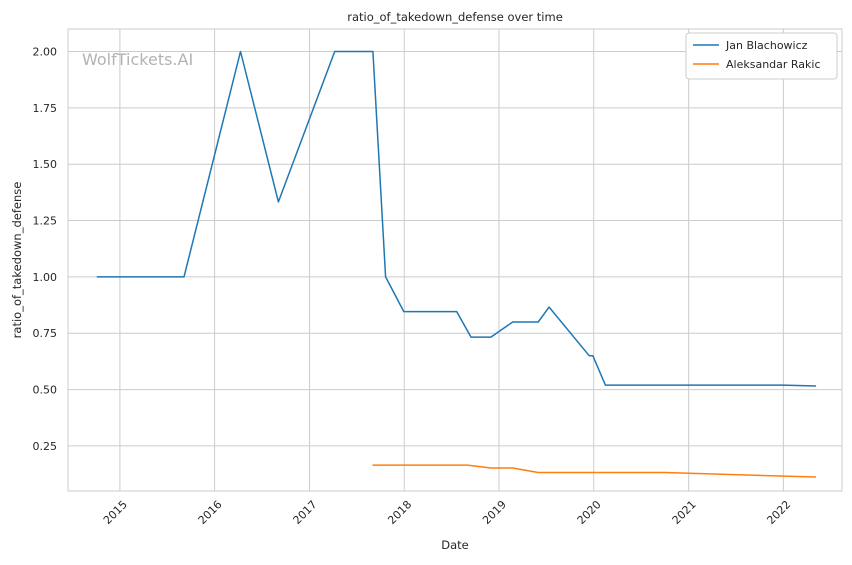  Describe the element at coordinates (766, 45) in the screenshot. I see `legend-label-jan-blachowicz: Jan Blachowicz` at that location.